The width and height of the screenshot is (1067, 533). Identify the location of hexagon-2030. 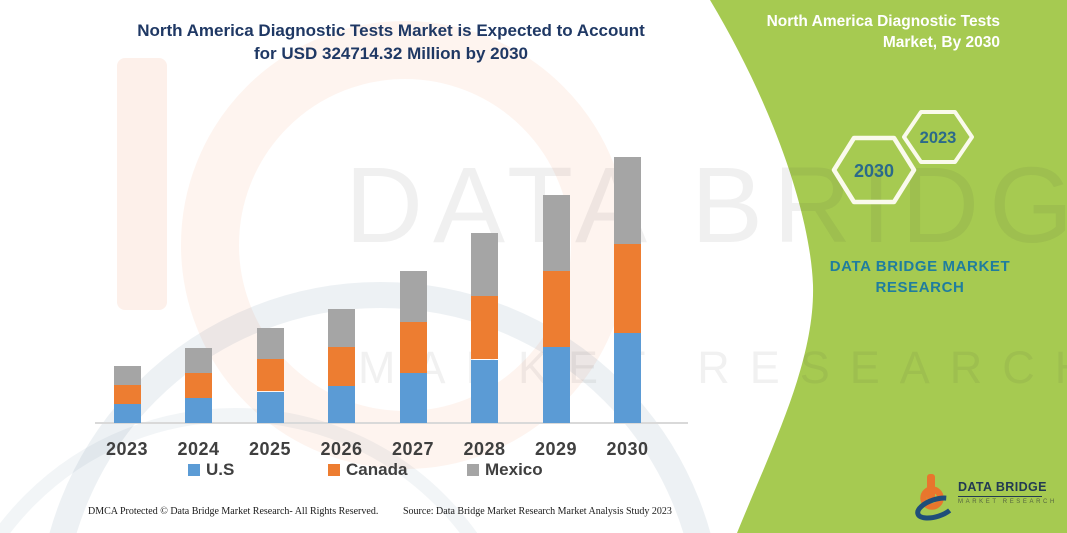
(874, 170).